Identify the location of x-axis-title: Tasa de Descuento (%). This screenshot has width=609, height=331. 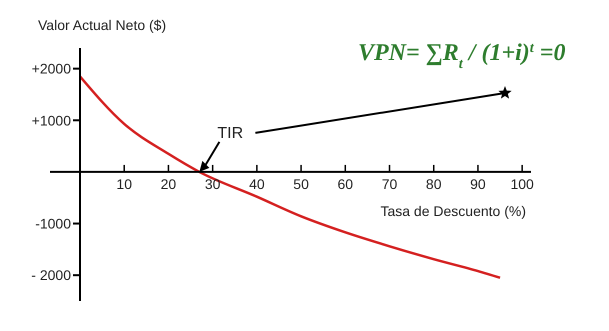
(453, 210).